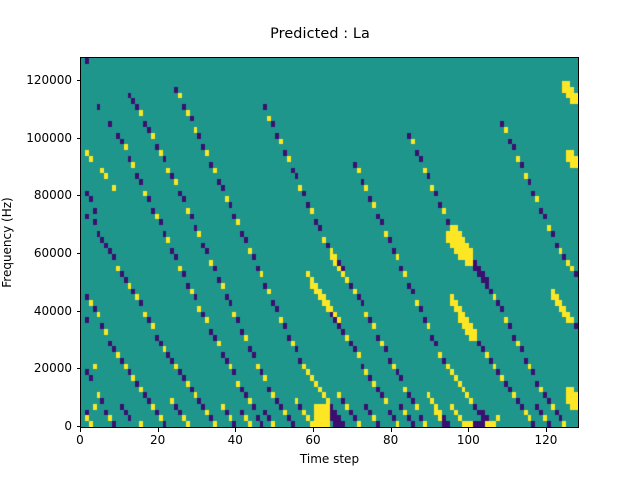 The height and width of the screenshot is (480, 640). I want to click on y-tick-label: 80000, so click(52, 195).